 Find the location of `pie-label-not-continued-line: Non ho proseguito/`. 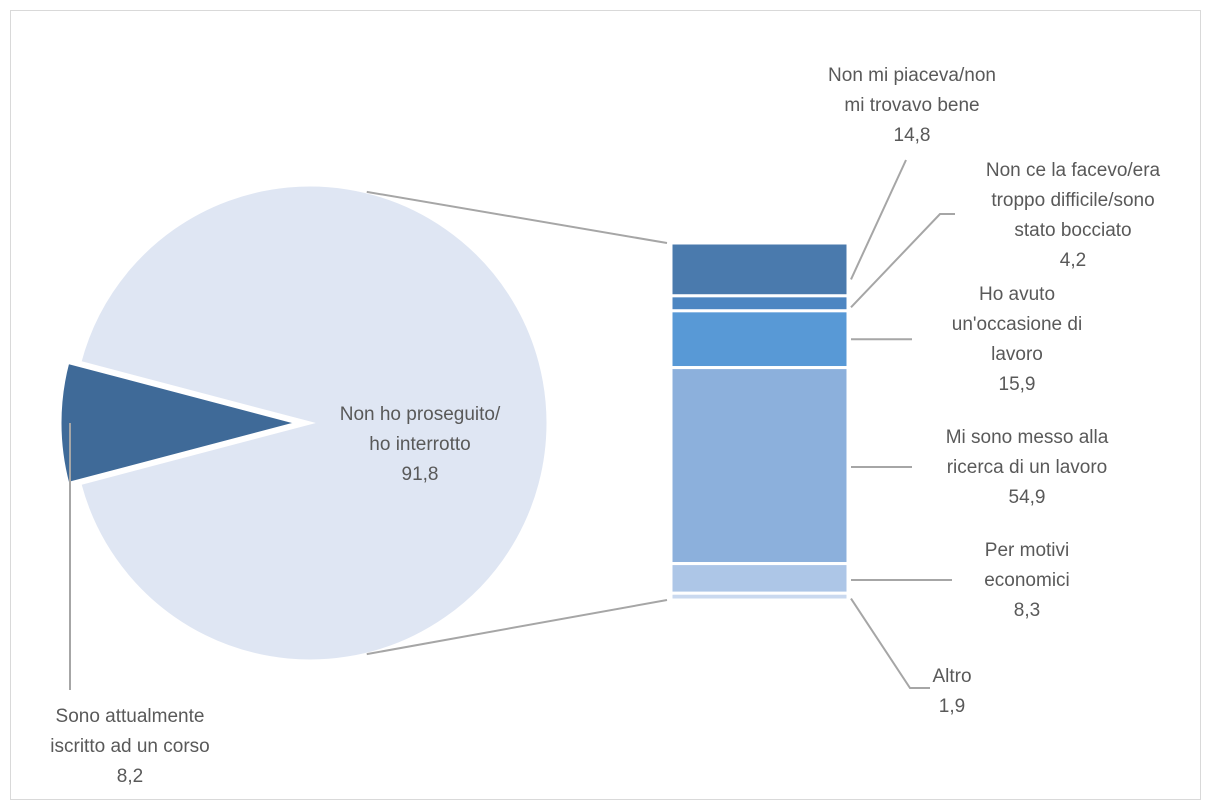

pie-label-not-continued-line: Non ho proseguito/ is located at coordinates (420, 414).